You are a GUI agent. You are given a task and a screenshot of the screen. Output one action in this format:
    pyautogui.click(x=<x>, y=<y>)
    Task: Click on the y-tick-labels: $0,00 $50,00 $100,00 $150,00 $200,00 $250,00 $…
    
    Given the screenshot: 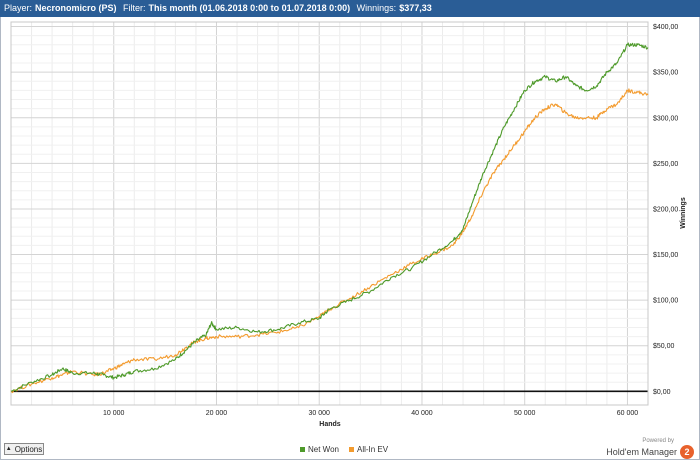 What is the action you would take?
    pyautogui.click(x=665, y=210)
    